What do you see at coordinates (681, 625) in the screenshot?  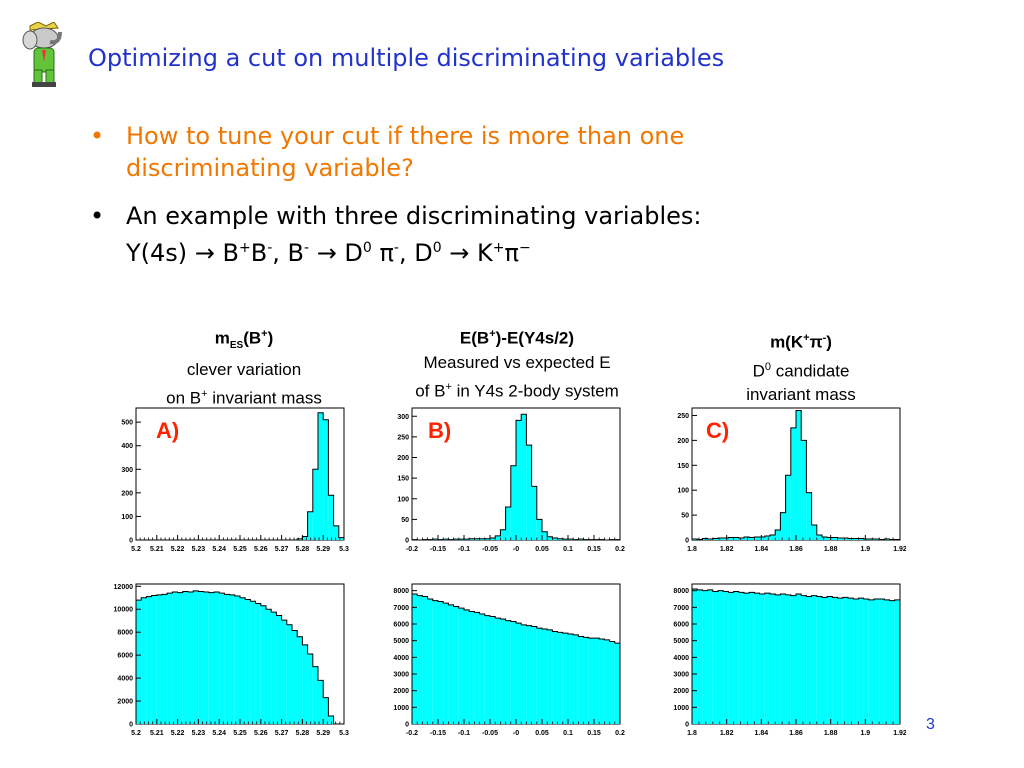 I see `y-tick-label: 6000` at bounding box center [681, 625].